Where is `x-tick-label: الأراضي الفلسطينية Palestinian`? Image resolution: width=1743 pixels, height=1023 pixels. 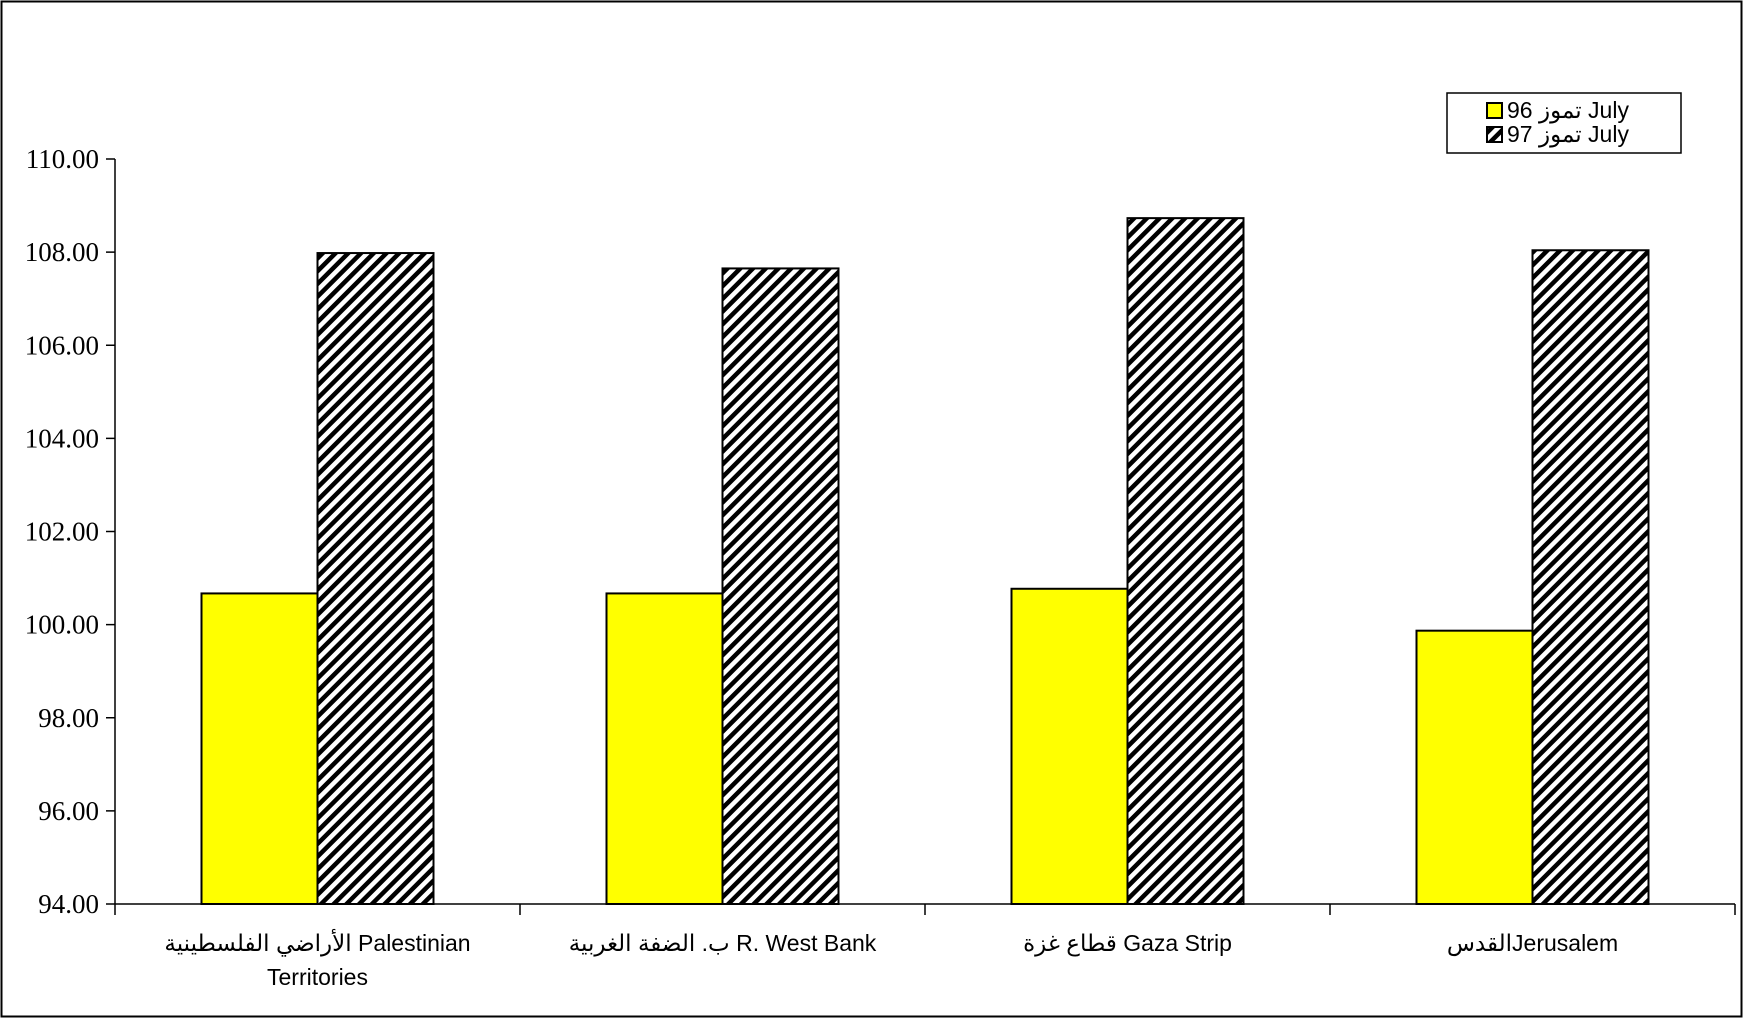 x-tick-label: الأراضي الفلسطينية Palestinian is located at coordinates (317, 943).